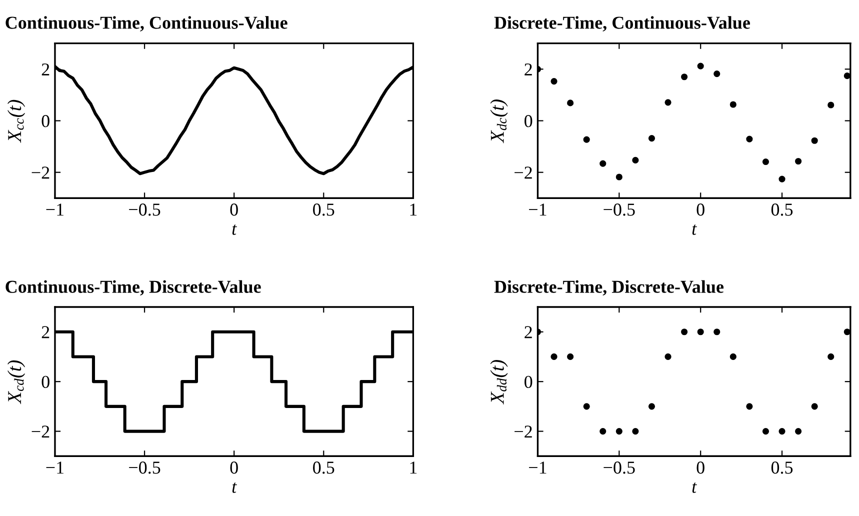 The image size is (859, 516). Describe the element at coordinates (16, 121) in the screenshot. I see `y-axis-title: X$_{cc}$(t)` at that location.